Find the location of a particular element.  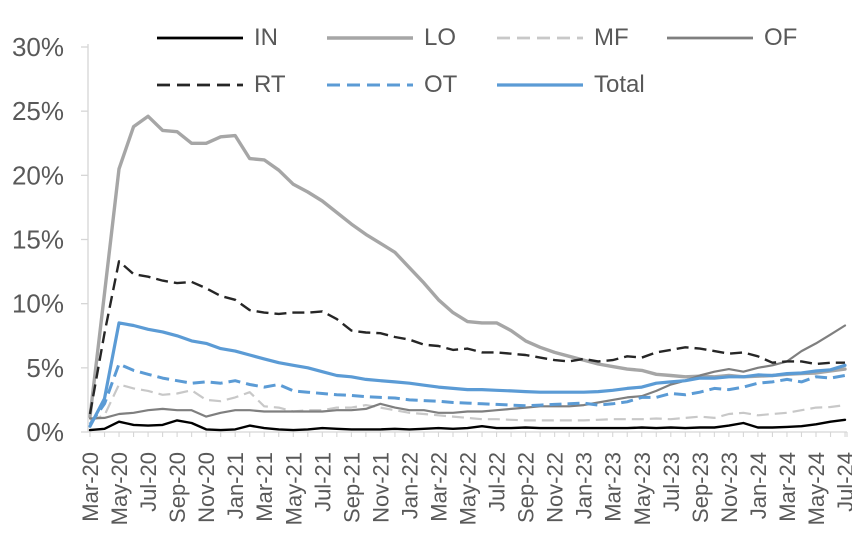

x-axis-label: May-20 is located at coordinates (119, 488).